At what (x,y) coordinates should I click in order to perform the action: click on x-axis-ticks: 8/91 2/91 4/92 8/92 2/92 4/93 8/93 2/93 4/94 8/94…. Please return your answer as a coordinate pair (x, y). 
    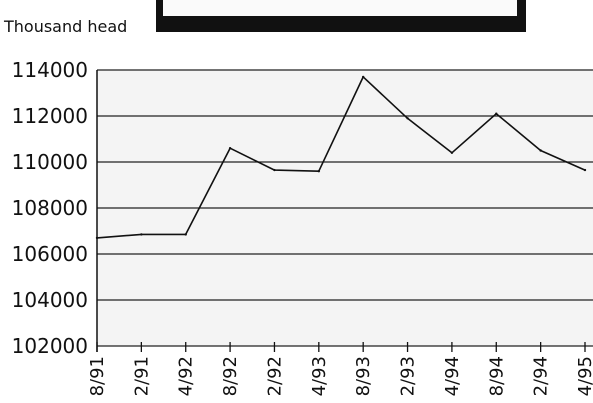
    Looking at the image, I should click on (340, 369).